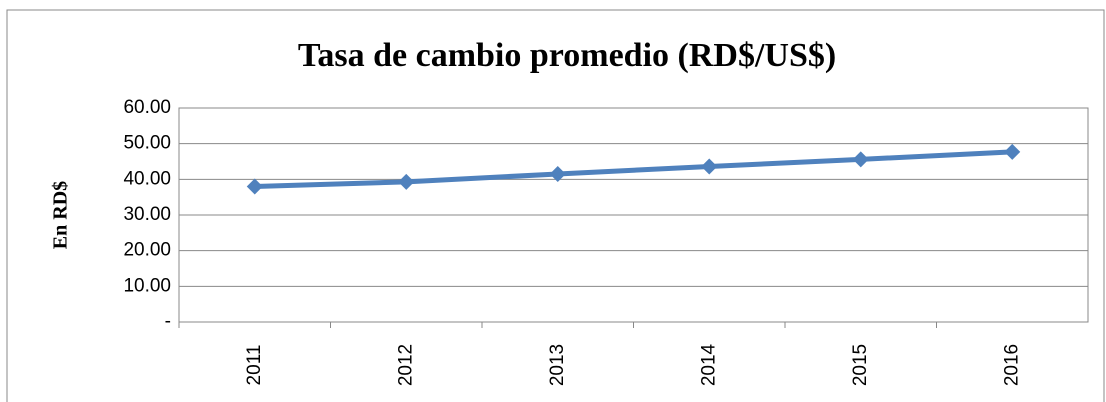 The height and width of the screenshot is (402, 1106). Describe the element at coordinates (633, 169) in the screenshot. I see `series-line` at that location.